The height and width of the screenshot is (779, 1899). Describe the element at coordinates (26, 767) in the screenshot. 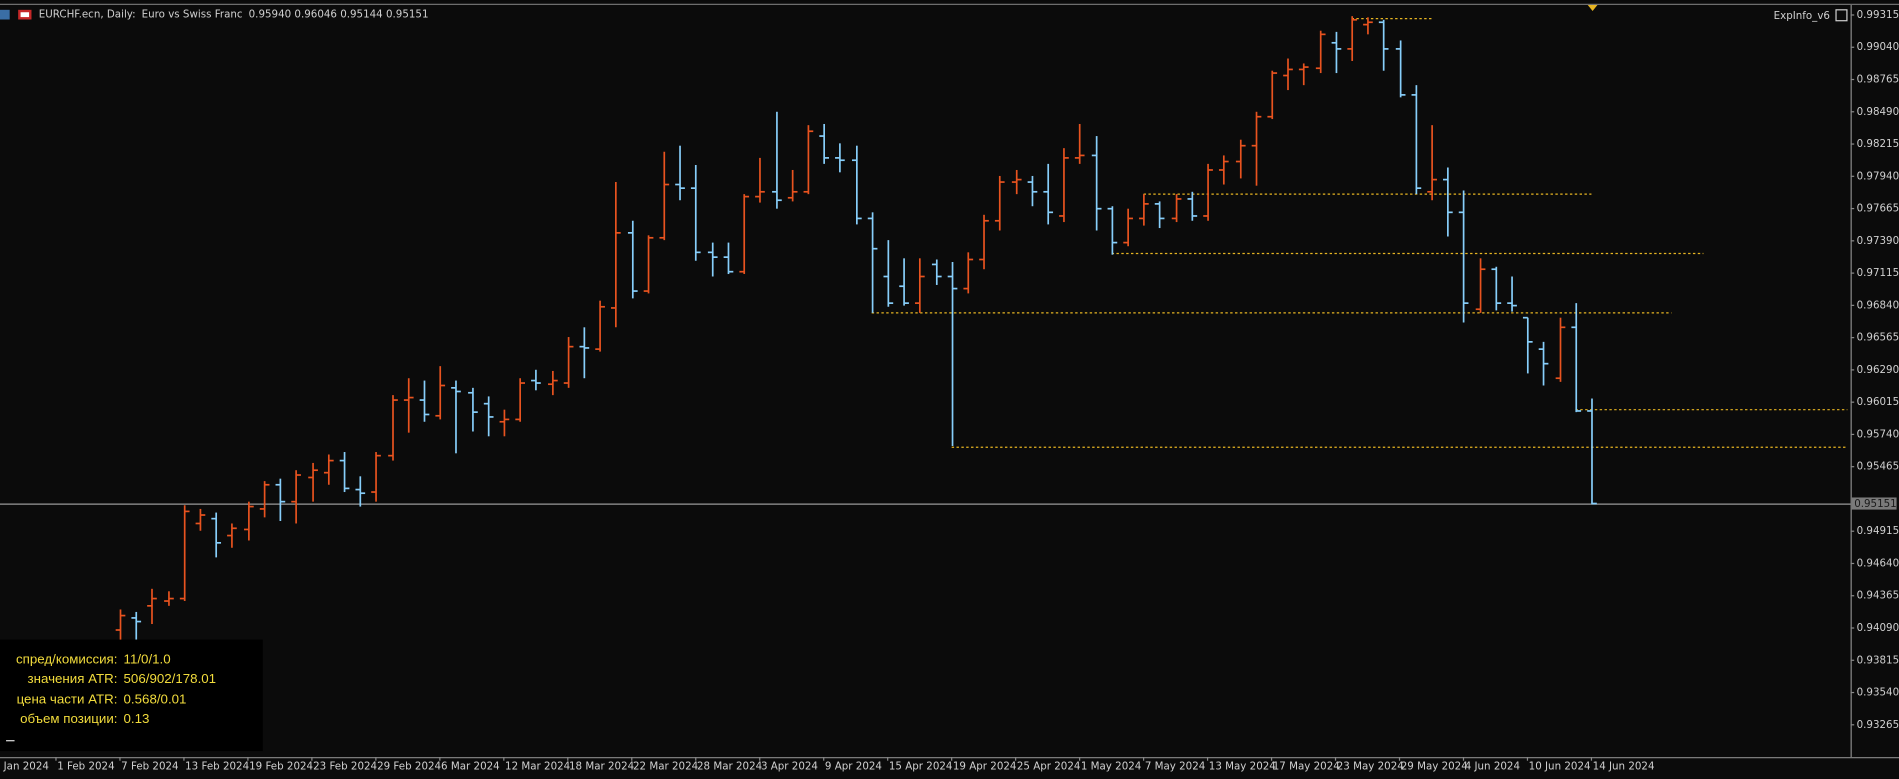

I see `x-tick-label: Jan 2024` at that location.